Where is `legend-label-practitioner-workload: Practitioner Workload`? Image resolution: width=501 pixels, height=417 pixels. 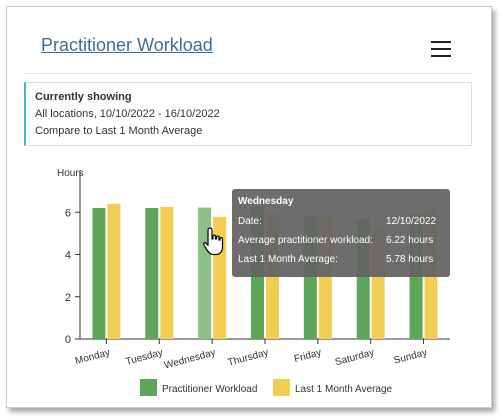
legend-label-practitioner-workload: Practitioner Workload is located at coordinates (209, 389).